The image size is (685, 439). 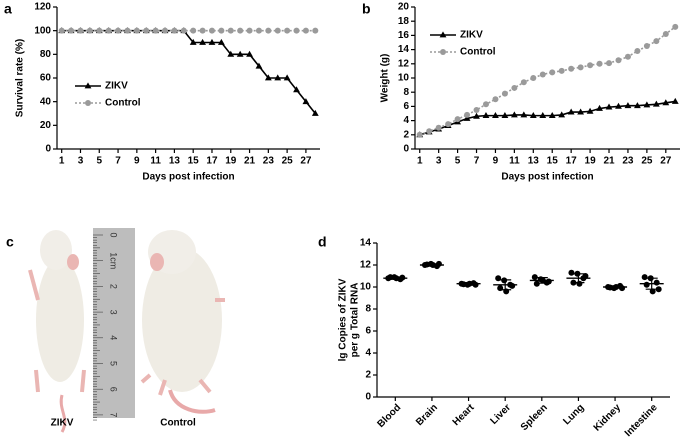 What do you see at coordinates (62, 423) in the screenshot?
I see `sample-label: ZIKV` at bounding box center [62, 423].